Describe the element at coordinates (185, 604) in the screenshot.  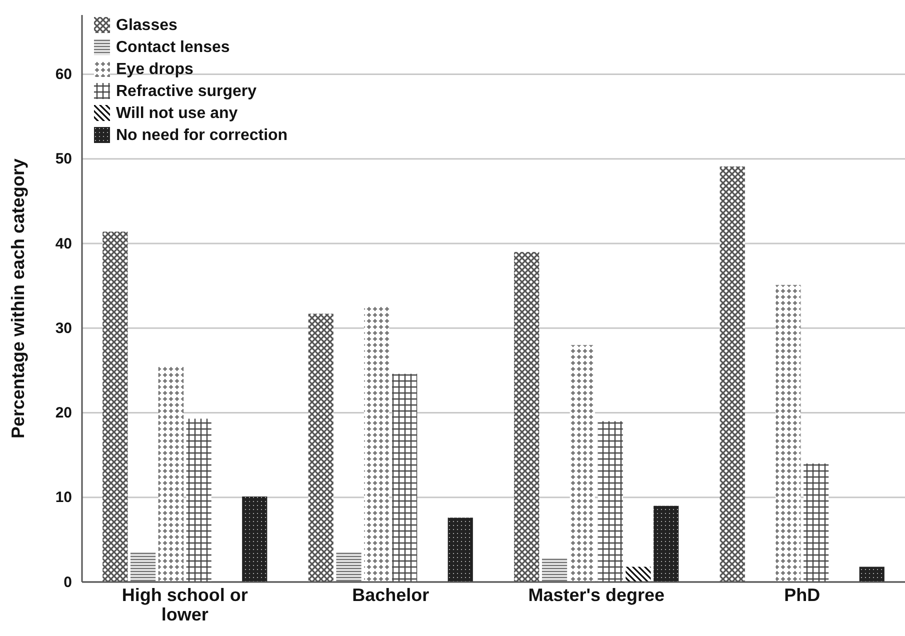
I see `x-tick-label: High school or lower` at that location.